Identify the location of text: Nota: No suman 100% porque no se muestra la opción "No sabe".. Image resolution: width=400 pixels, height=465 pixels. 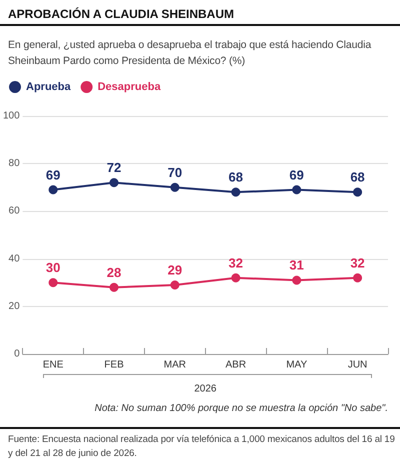
(241, 408).